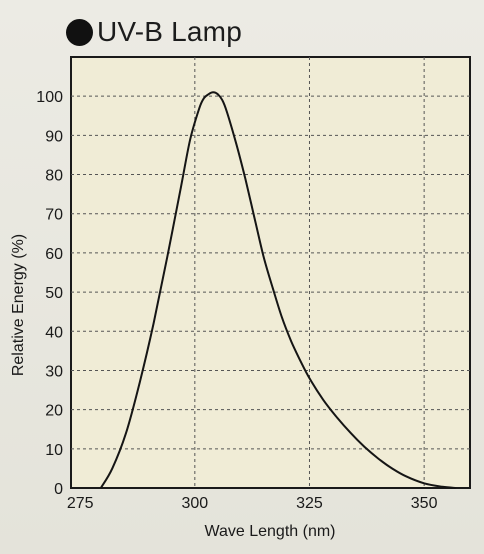 The image size is (484, 554). Describe the element at coordinates (54, 411) in the screenshot. I see `y-tick-label: 20` at that location.